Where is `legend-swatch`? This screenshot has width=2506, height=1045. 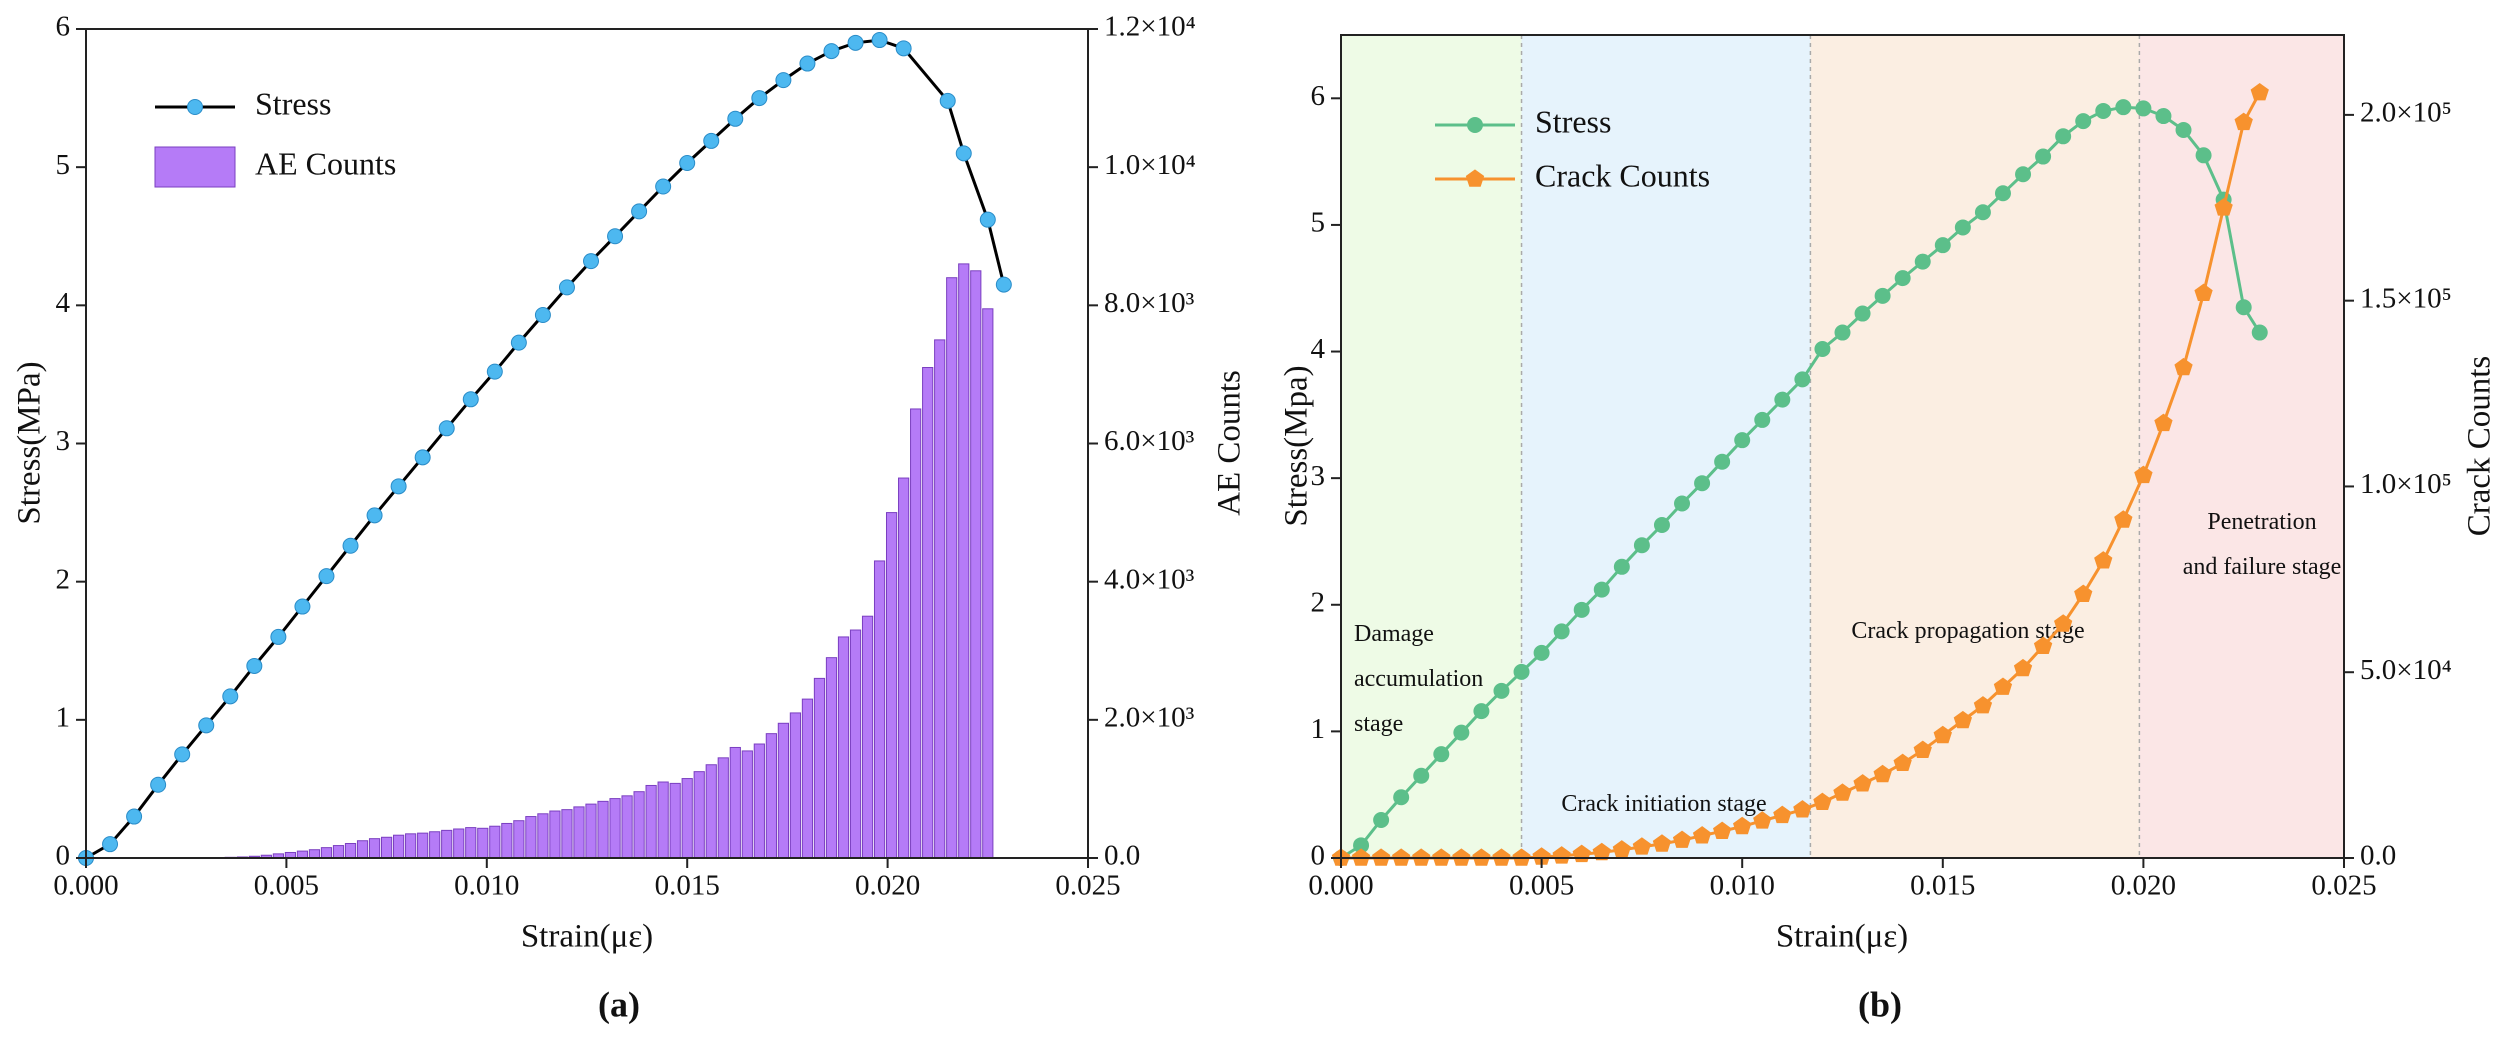
legend-swatch is located at coordinates (195, 167).